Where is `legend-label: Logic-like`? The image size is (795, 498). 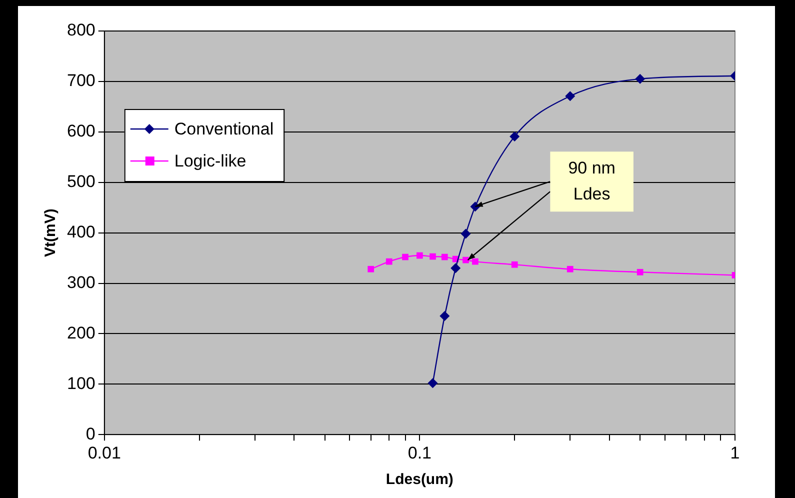
legend-label: Logic-like is located at coordinates (210, 161).